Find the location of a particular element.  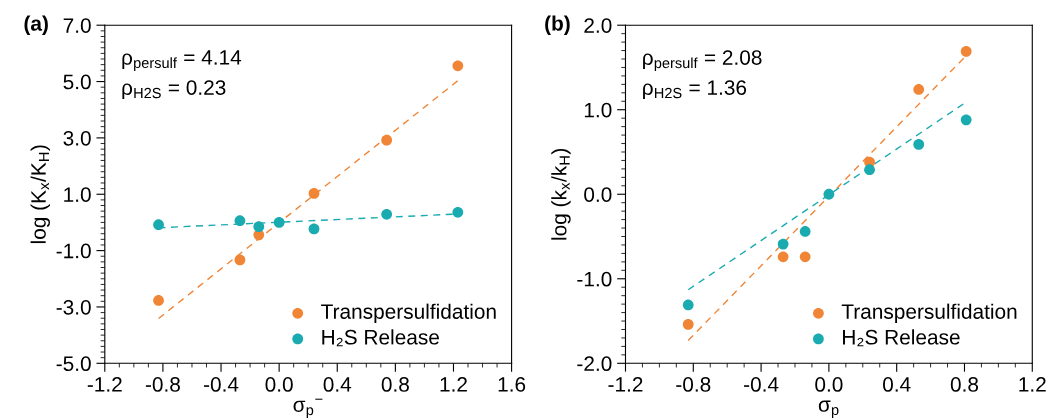

y-axis-title: log (k$_{x}$/k$_{H}$) is located at coordinates (561, 194).